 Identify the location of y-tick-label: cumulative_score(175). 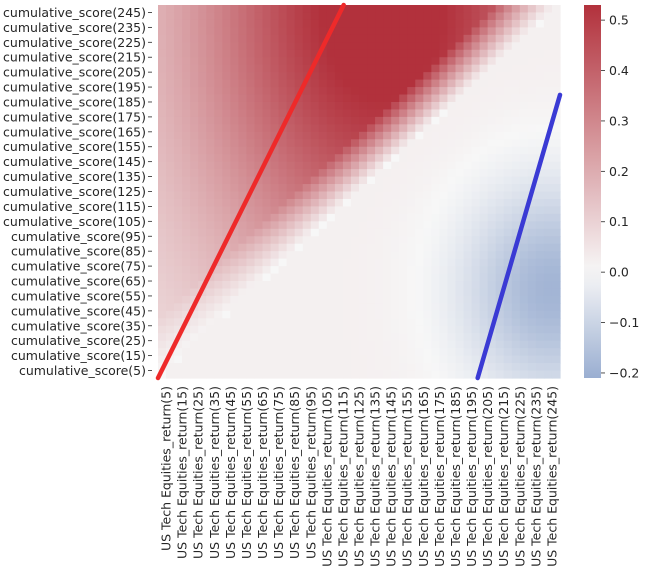
(74, 116).